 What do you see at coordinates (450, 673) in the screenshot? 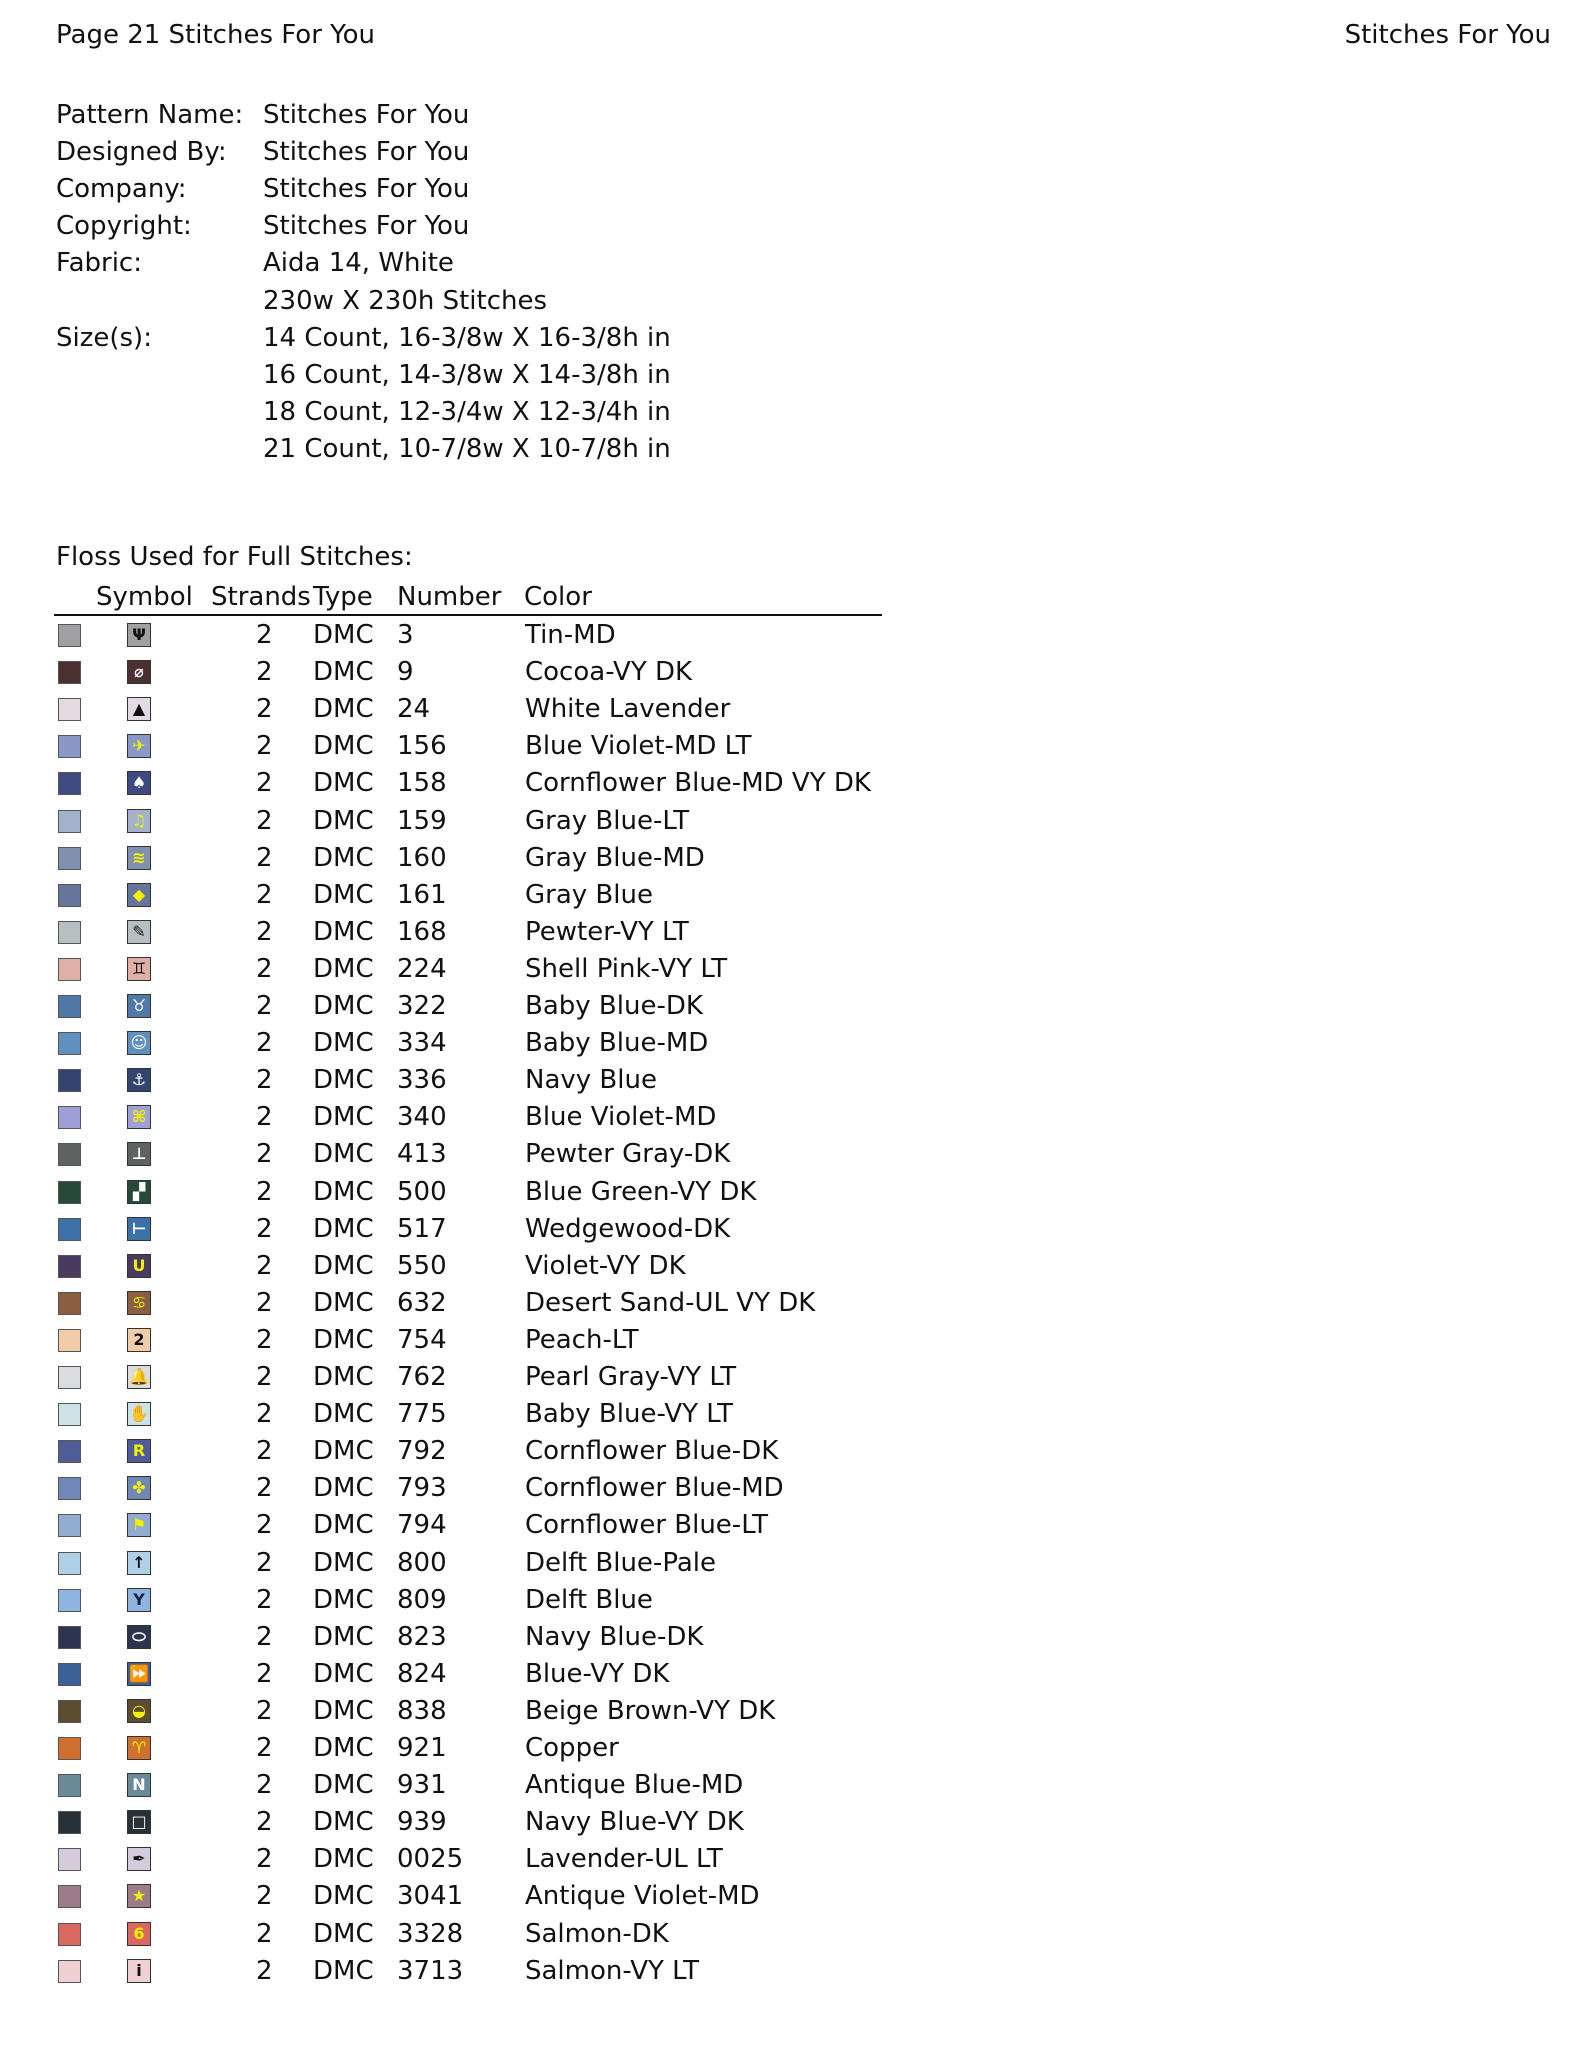
I see `table-row: ⌀ 2 DMC 9 Cocoa-VY DK` at bounding box center [450, 673].